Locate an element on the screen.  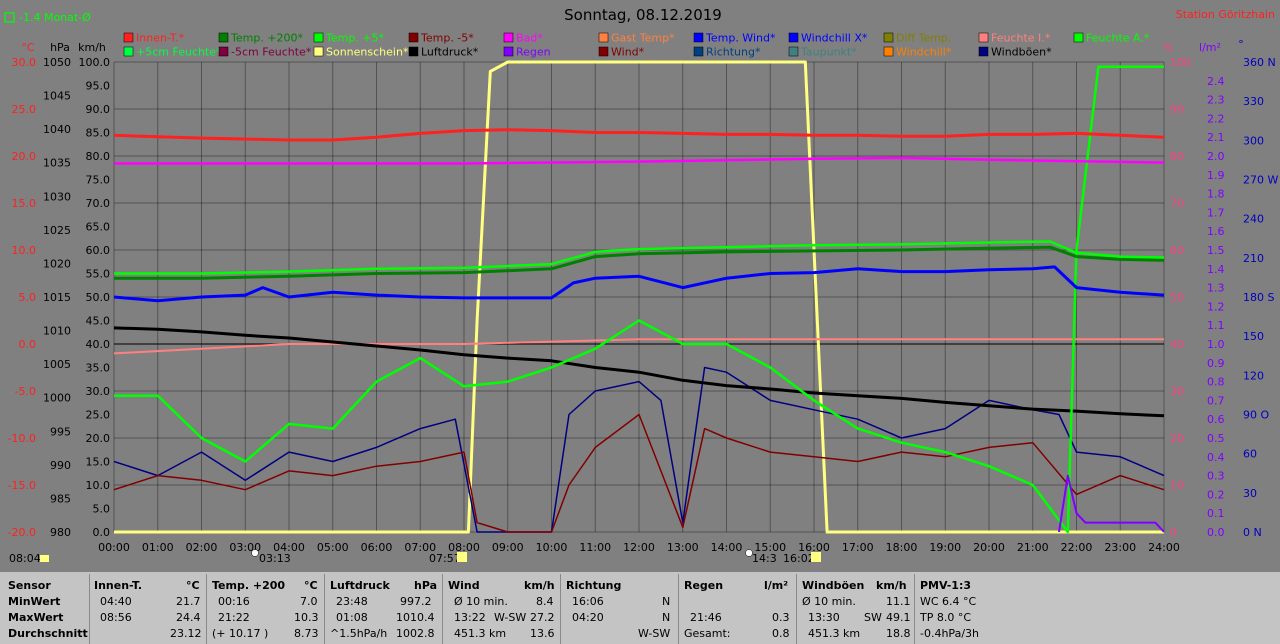
legend-label: Feuchte I.* is located at coordinates (1021, 38).